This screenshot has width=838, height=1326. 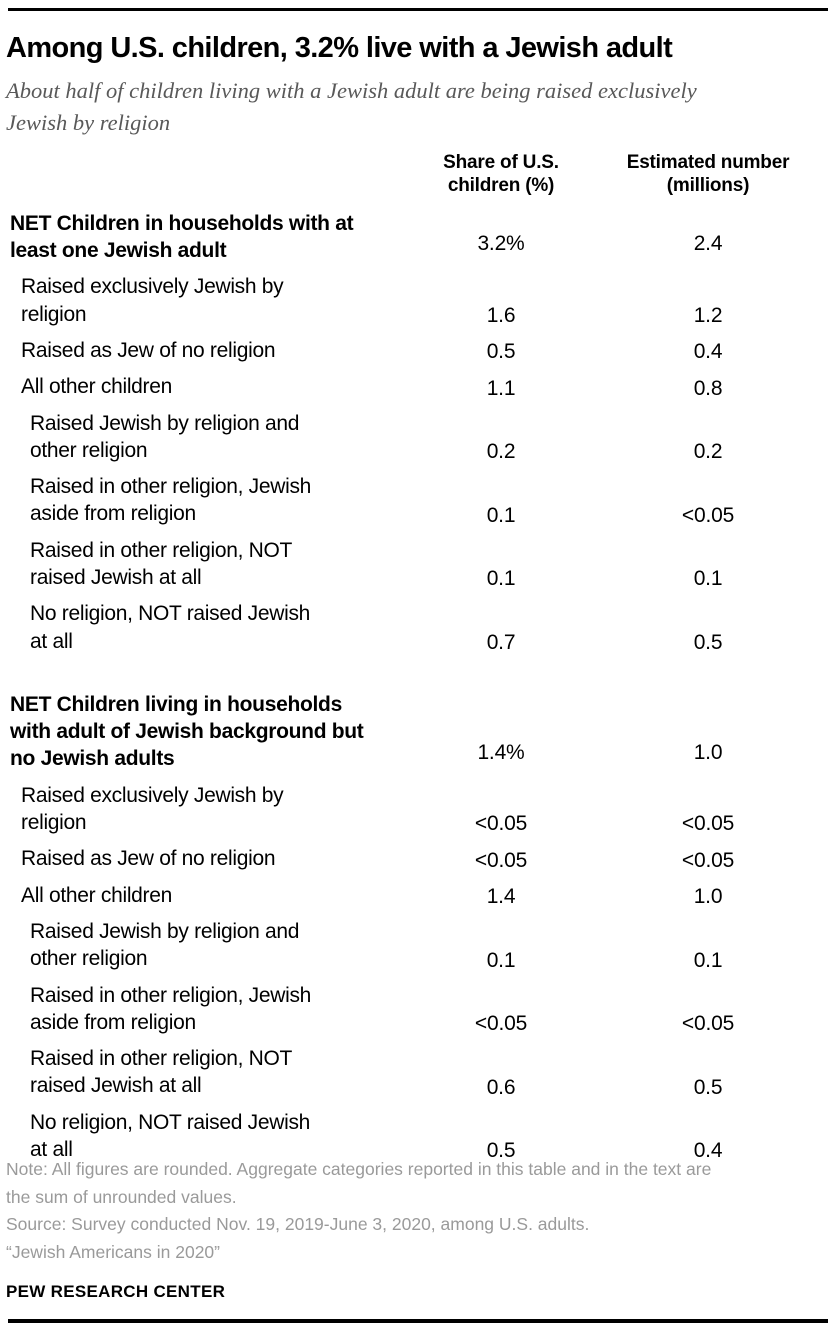 I want to click on table-row: All other children 1.4 1.0, so click(x=417, y=900).